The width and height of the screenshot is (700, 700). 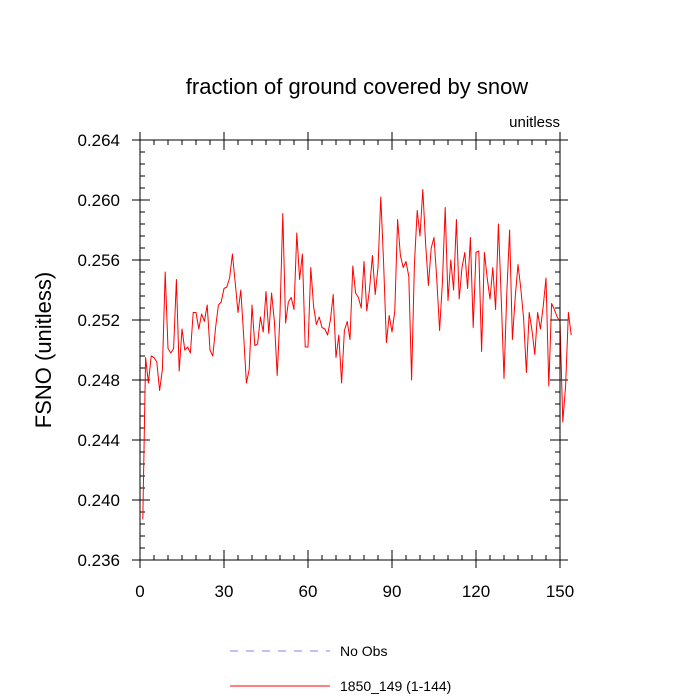 I want to click on y-axis-label: FSNO (unitless), so click(x=43, y=350).